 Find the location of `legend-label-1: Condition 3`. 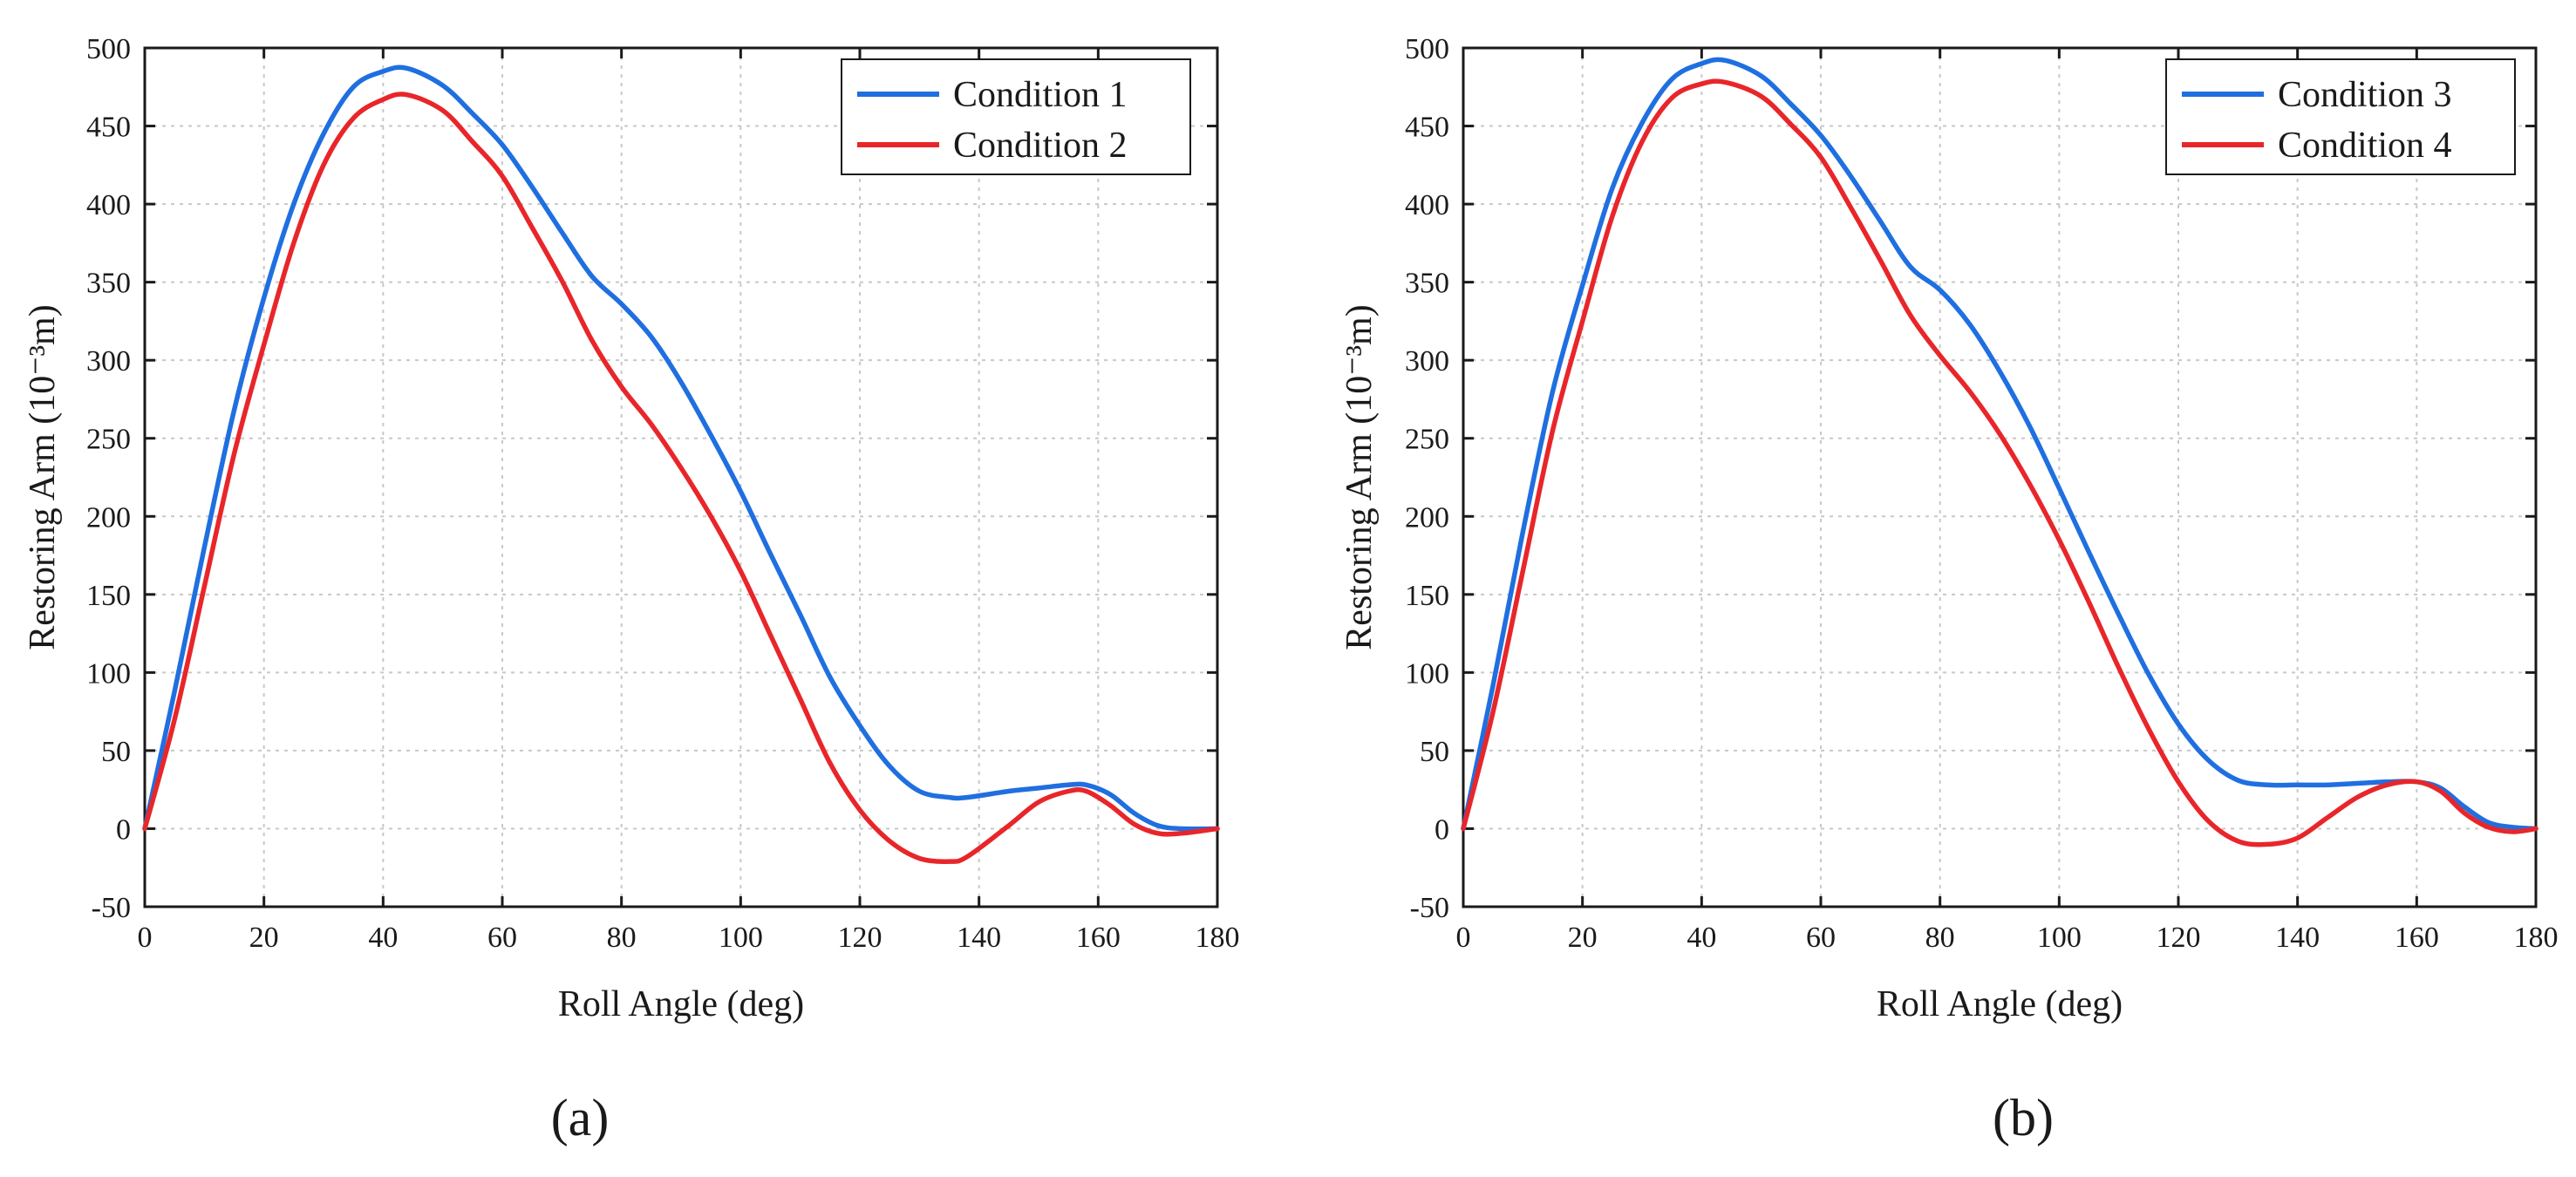

legend-label-1: Condition 3 is located at coordinates (2365, 95).